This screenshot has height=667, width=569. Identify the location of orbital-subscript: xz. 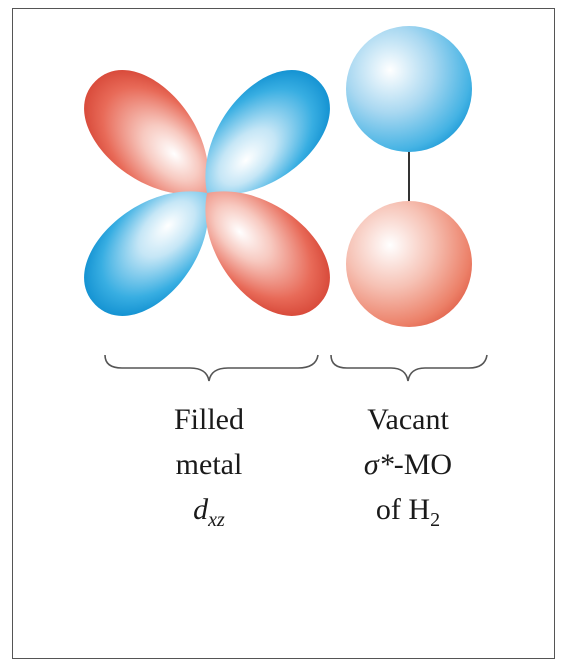
(216, 520).